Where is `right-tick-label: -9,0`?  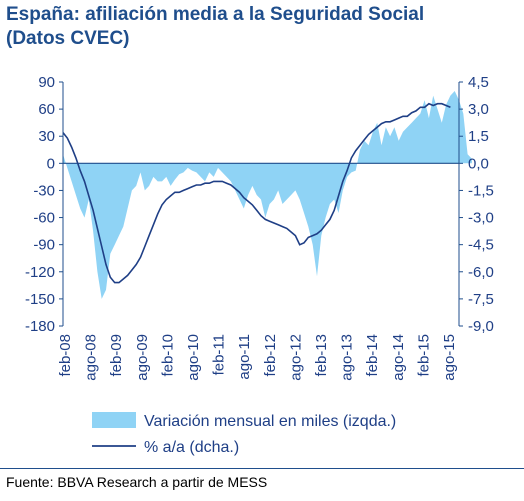 right-tick-label: -9,0 is located at coordinates (481, 326).